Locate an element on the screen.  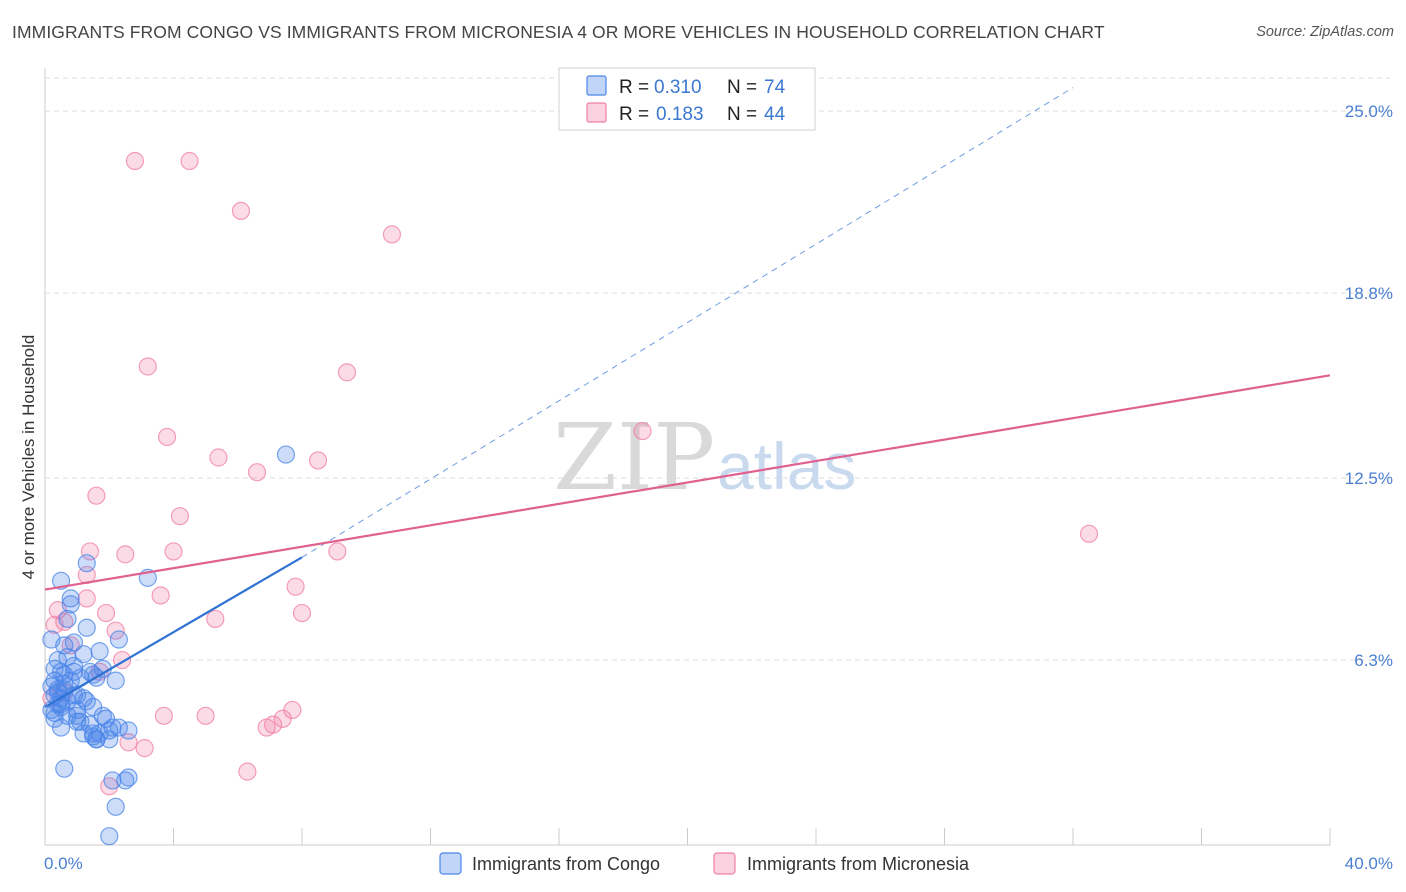
y-tick-labels: 6.3% 12.5% 18.8% 25.0% is located at coordinates (1369, 386).